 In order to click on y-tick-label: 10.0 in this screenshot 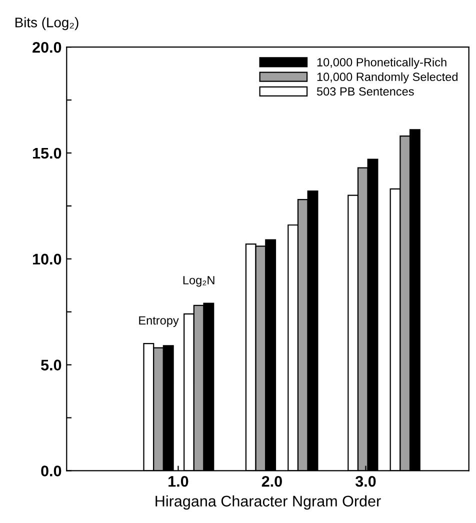, I will do `click(47, 259)`.